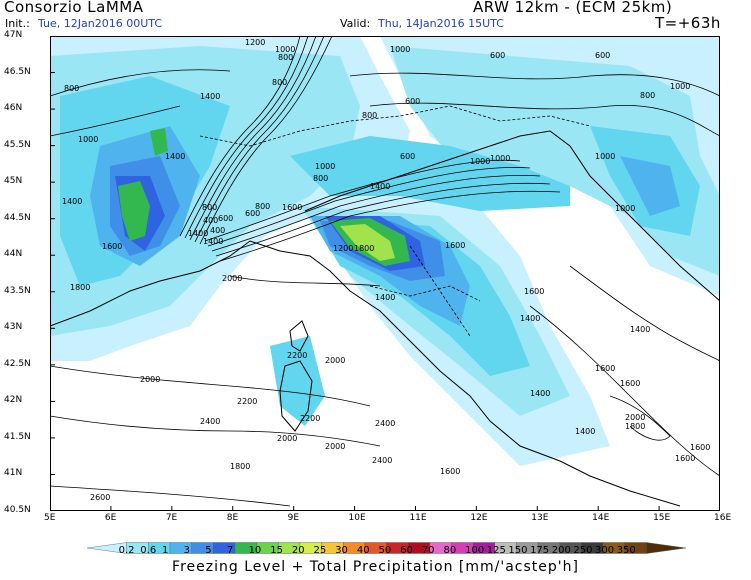  Describe the element at coordinates (601, 518) in the screenshot. I see `lon-label: 14E` at that location.